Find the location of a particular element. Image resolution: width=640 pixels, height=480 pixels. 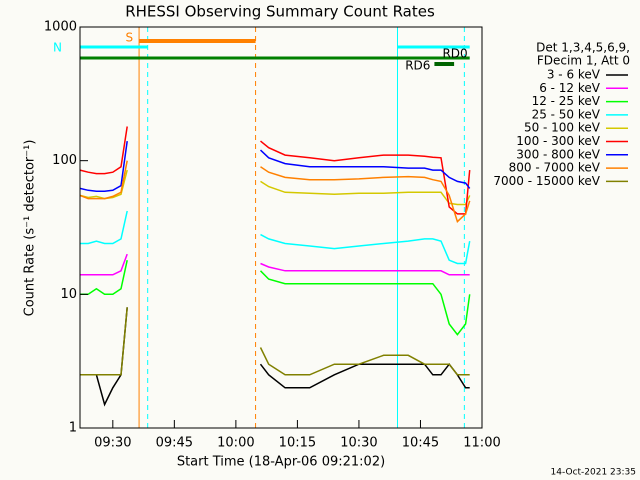

legend-header: Det 1,3,4,5,6,9, is located at coordinates (583, 48).